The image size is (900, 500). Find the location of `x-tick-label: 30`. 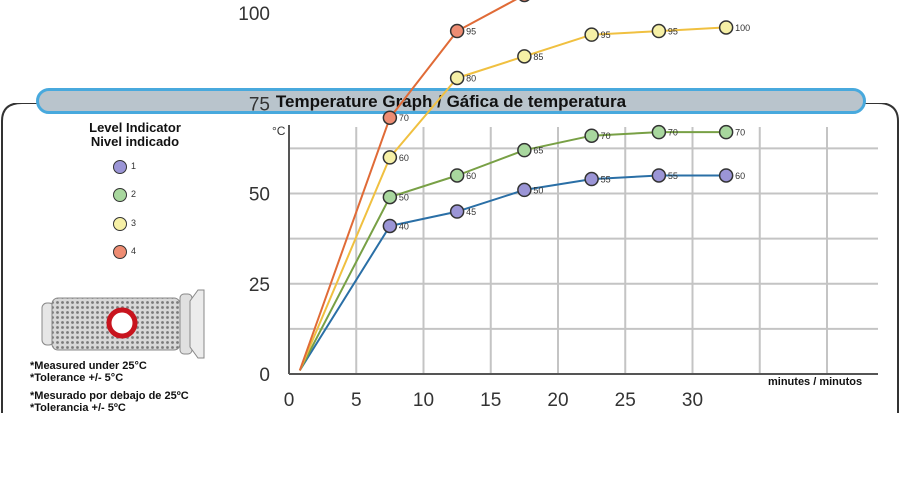

x-tick-label: 30 is located at coordinates (692, 400).